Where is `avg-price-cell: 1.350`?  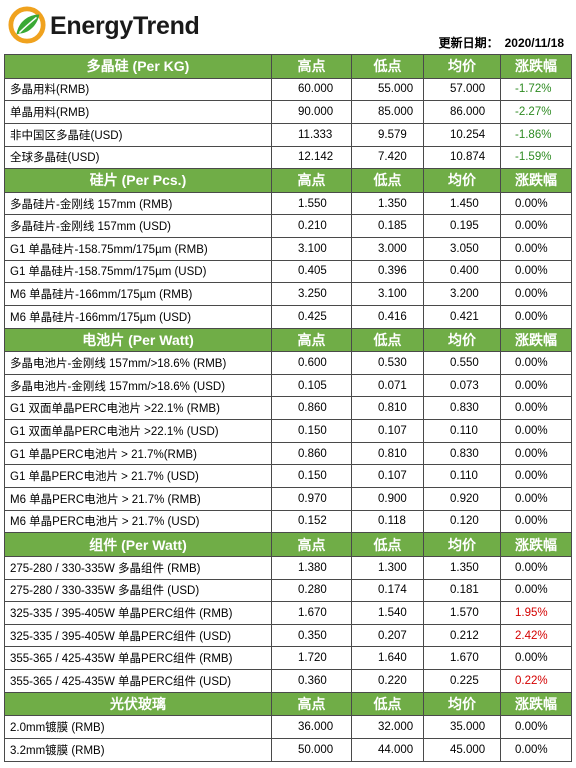 avg-price-cell: 1.350 is located at coordinates (462, 567).